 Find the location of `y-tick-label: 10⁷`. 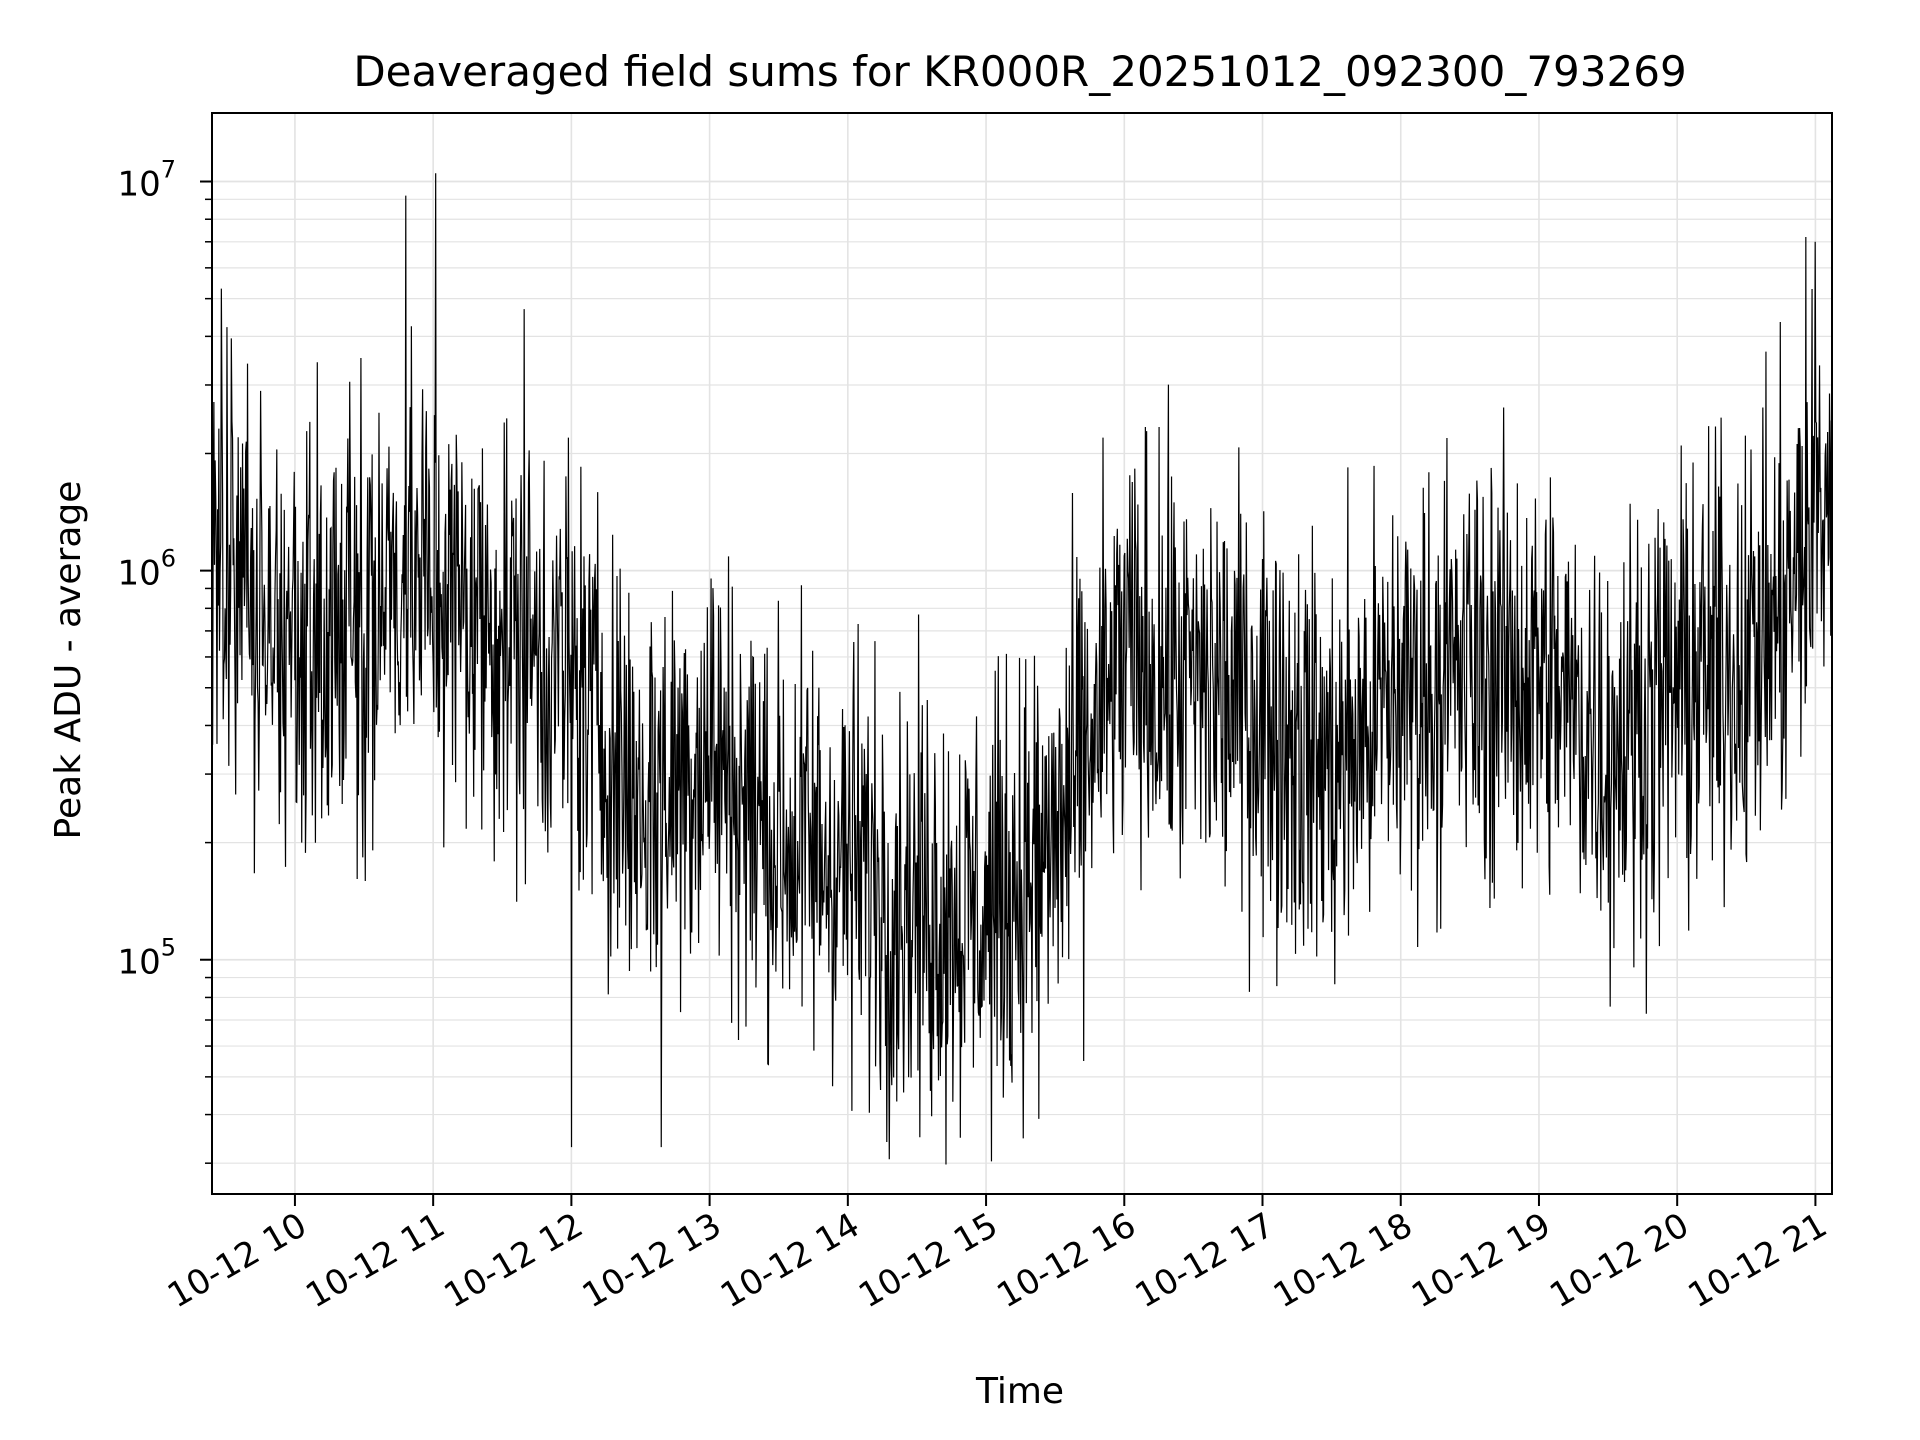

y-tick-label: 10⁷ is located at coordinates (146, 180).